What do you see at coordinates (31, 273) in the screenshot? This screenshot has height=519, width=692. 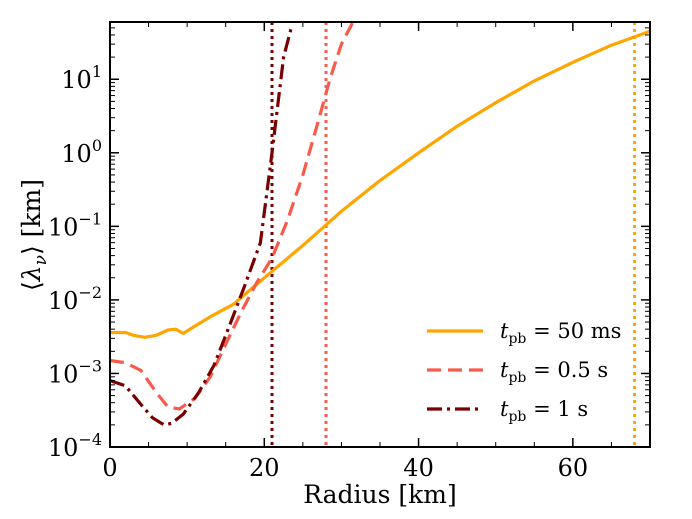 I see `y-axis-title-lambda: λ` at bounding box center [31, 273].